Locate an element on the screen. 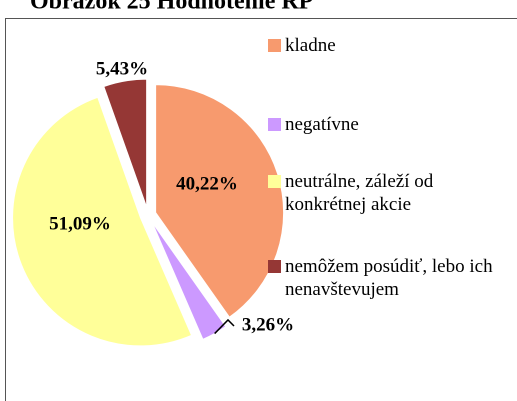  data-label: 3,26% is located at coordinates (268, 324).